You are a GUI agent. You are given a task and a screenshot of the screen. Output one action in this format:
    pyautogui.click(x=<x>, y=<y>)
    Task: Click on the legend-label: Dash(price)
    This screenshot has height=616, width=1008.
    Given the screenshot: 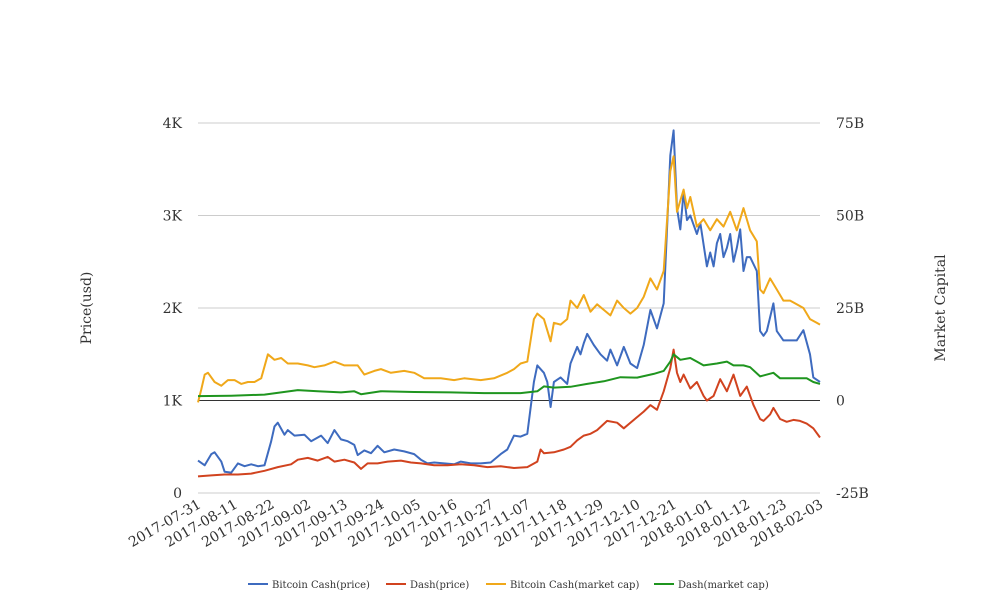 What is the action you would take?
    pyautogui.click(x=439, y=585)
    